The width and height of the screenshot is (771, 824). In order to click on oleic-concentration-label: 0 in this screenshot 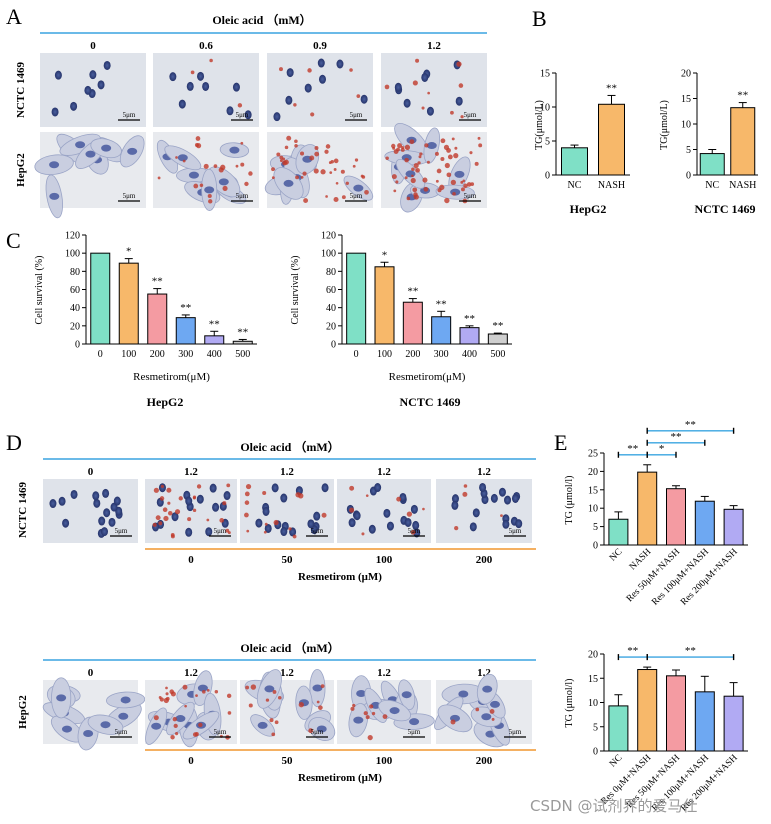, I will do `click(91, 472)`.